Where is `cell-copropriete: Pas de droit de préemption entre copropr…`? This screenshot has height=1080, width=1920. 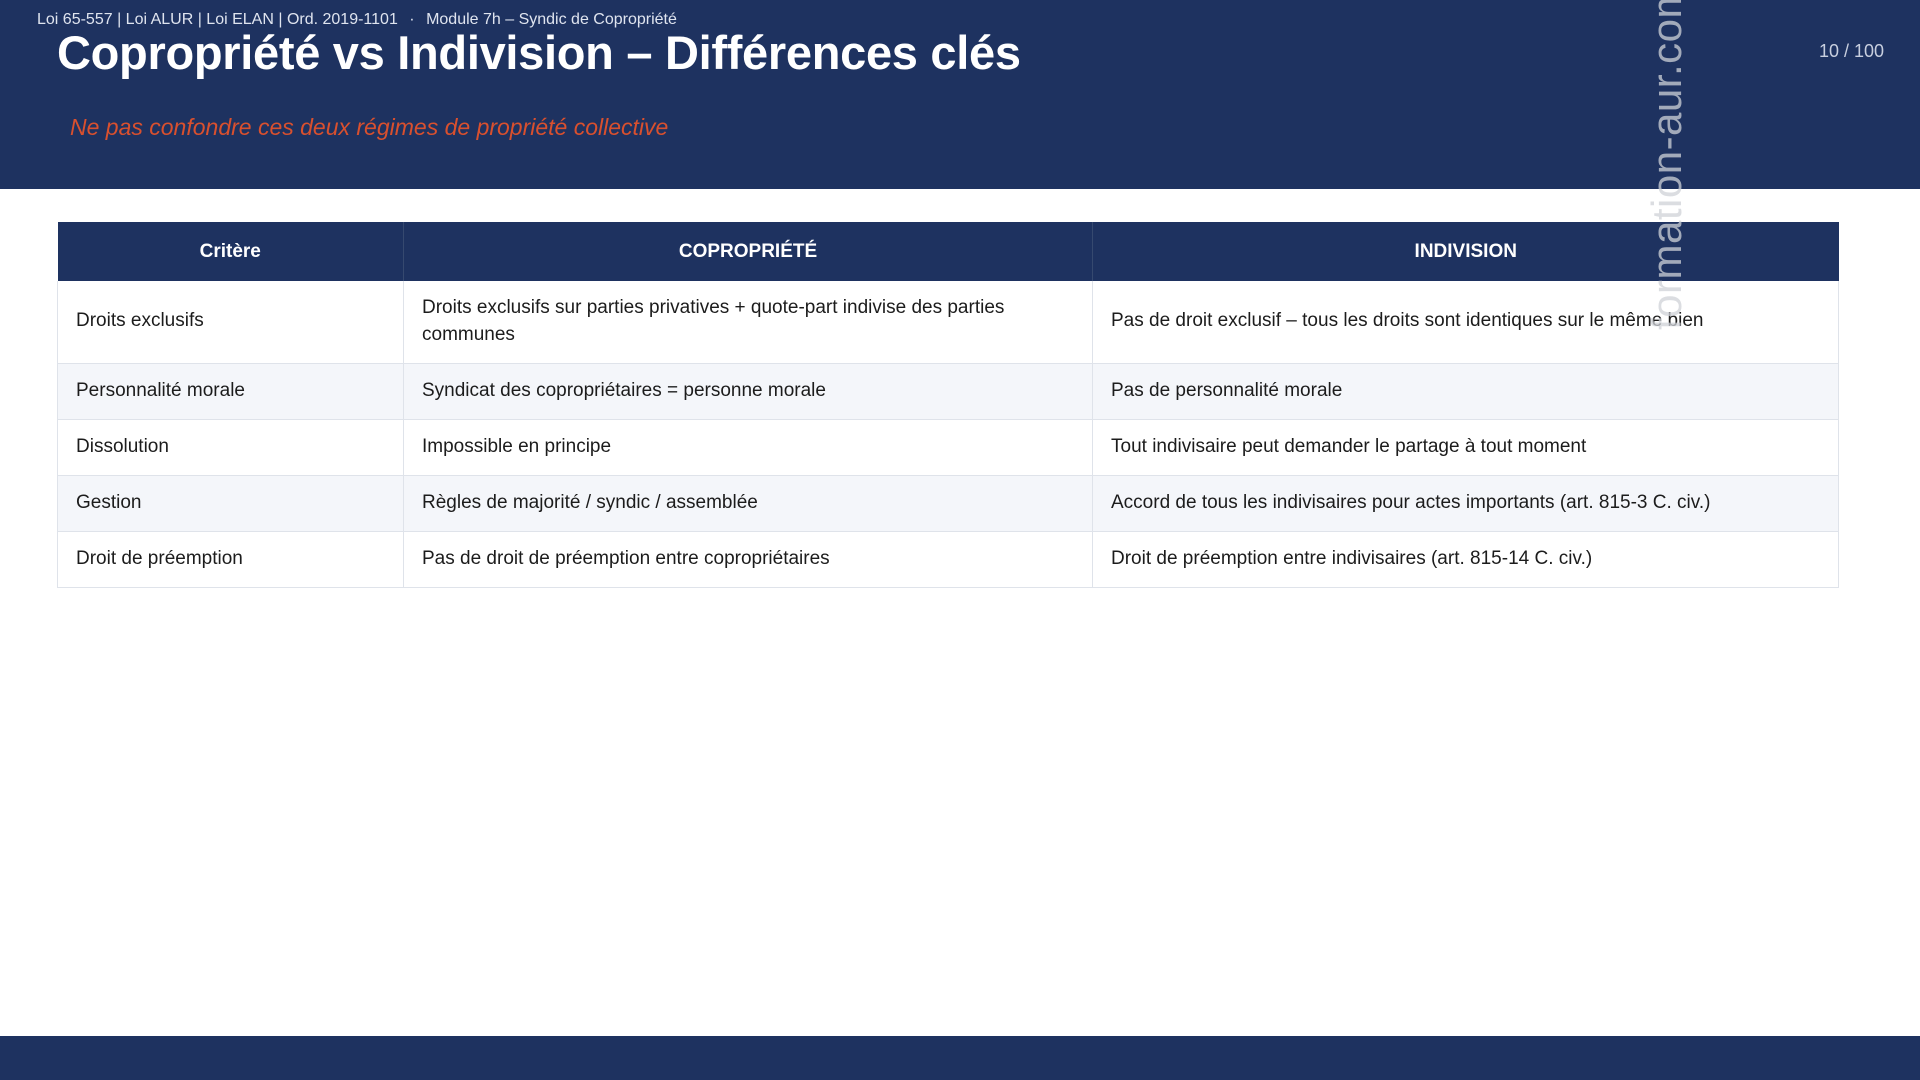 cell-copropriete: Pas de droit de préemption entre copropr… is located at coordinates (748, 559).